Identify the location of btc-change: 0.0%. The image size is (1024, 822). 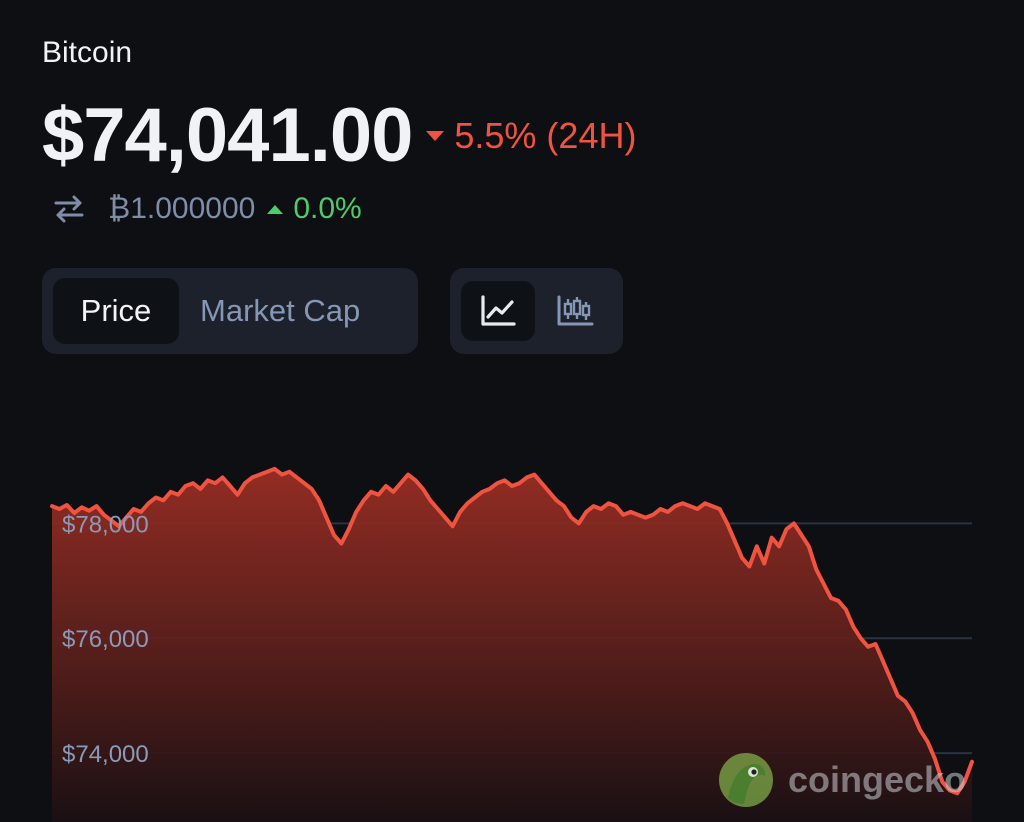
(314, 209).